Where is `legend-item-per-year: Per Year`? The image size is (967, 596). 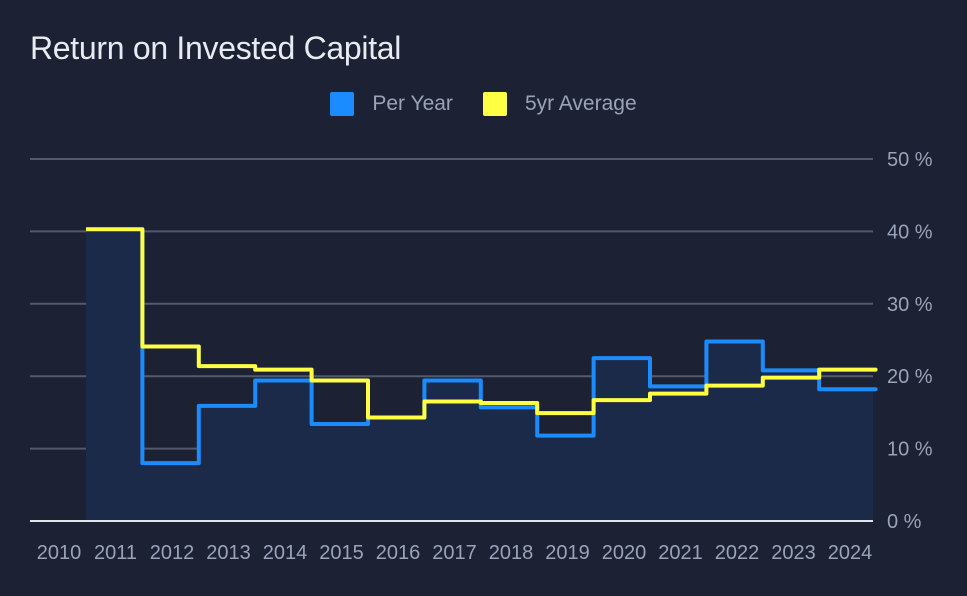 legend-item-per-year: Per Year is located at coordinates (391, 104).